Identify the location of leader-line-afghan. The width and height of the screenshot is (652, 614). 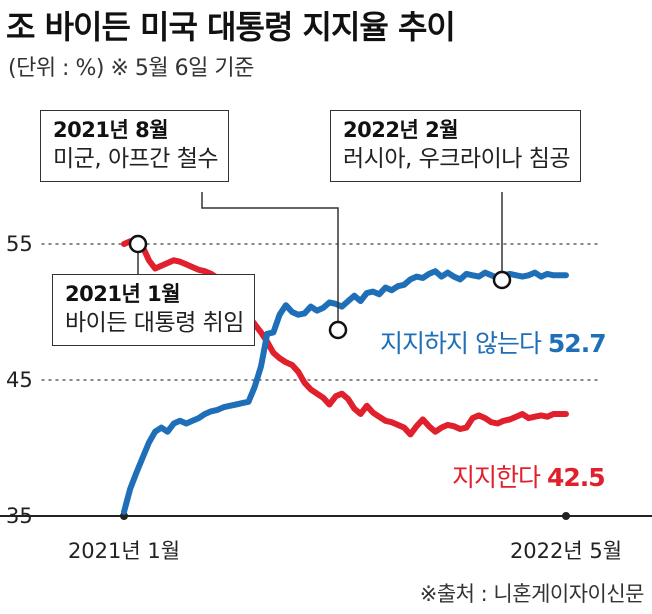
(270, 261).